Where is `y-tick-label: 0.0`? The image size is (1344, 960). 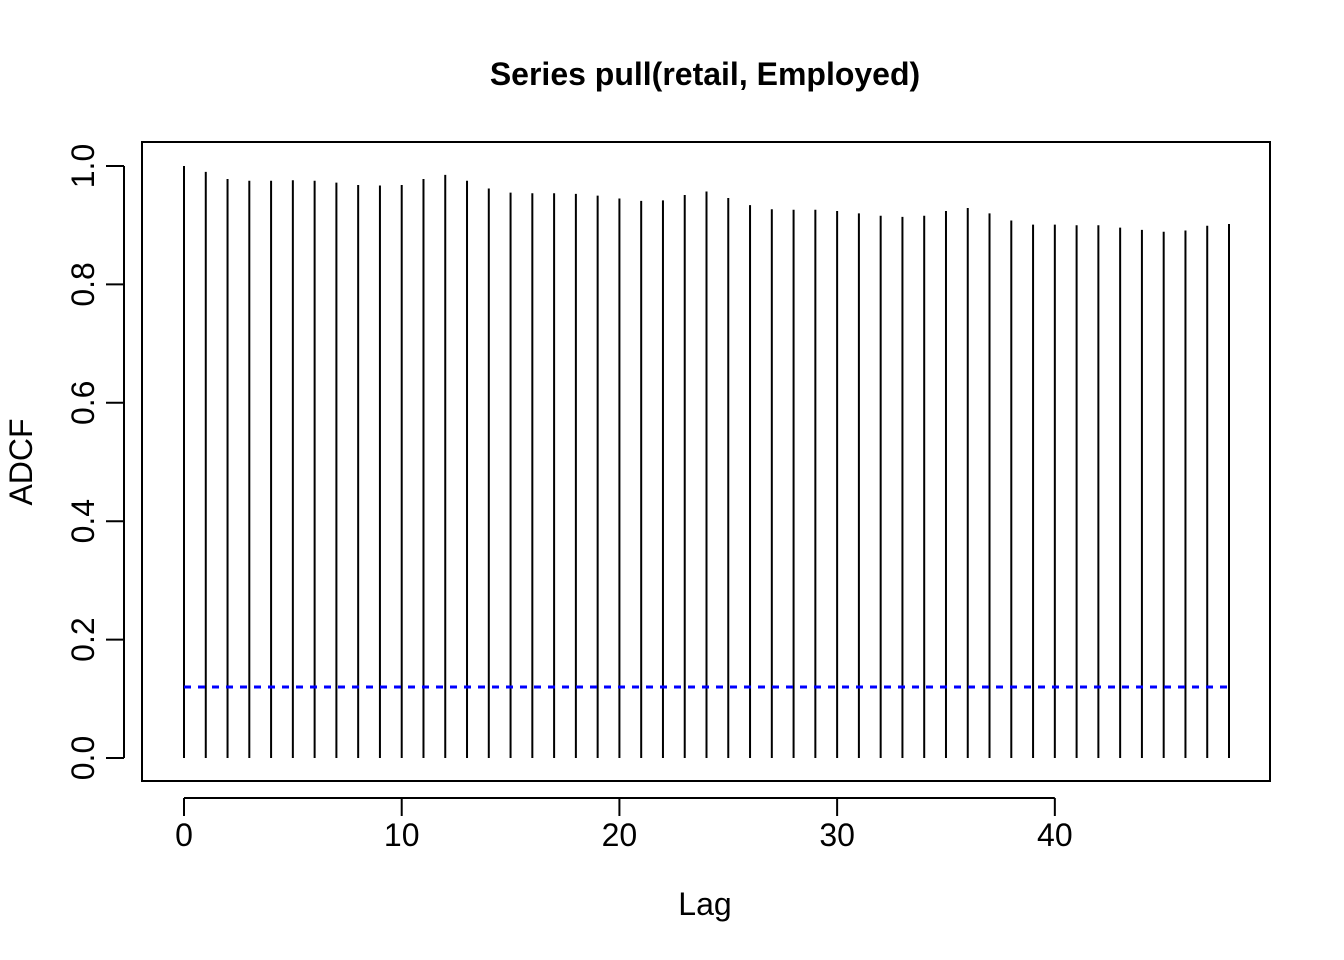
y-tick-label: 0.0 is located at coordinates (83, 758).